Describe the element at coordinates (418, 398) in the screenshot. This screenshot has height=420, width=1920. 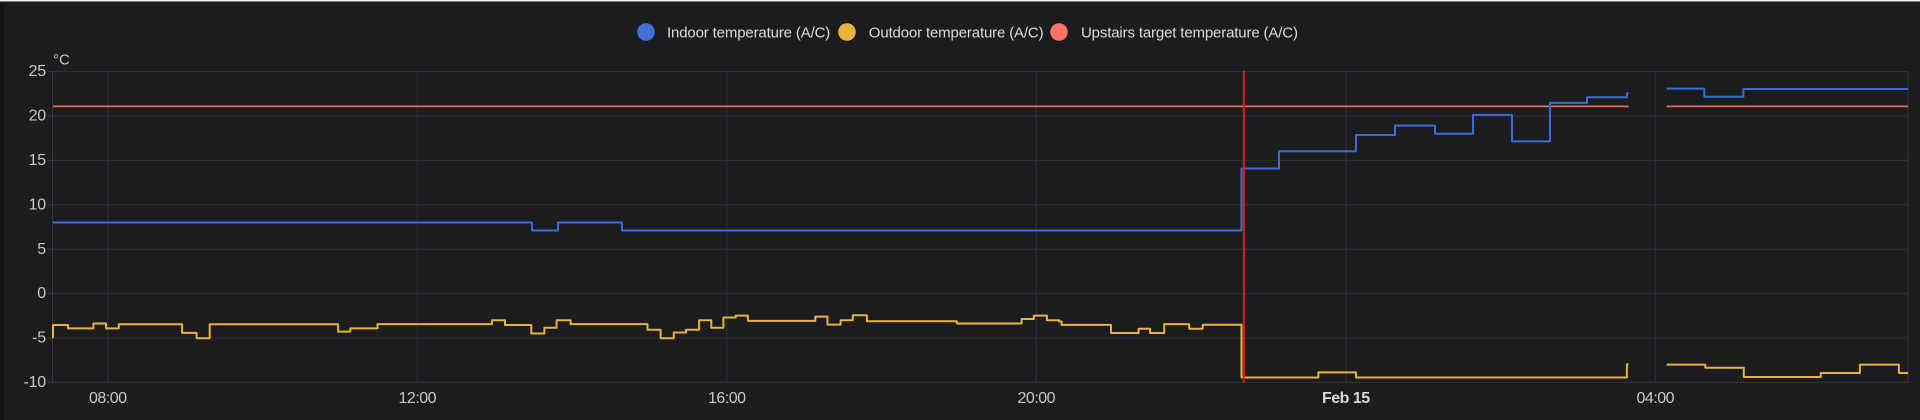
I see `svg-text: 12:00` at that location.